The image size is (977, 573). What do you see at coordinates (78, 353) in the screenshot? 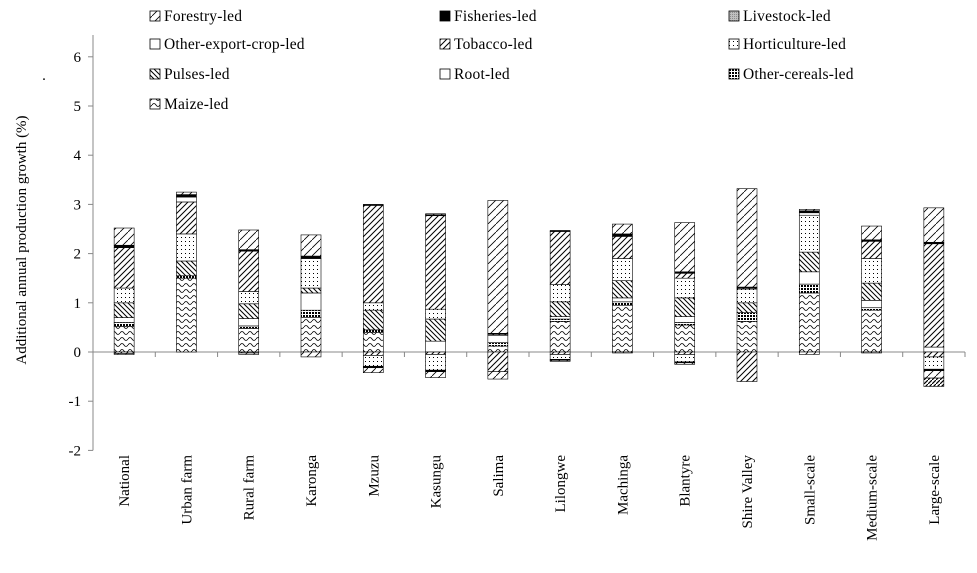
I see `y-tick-label: 0` at bounding box center [78, 353].